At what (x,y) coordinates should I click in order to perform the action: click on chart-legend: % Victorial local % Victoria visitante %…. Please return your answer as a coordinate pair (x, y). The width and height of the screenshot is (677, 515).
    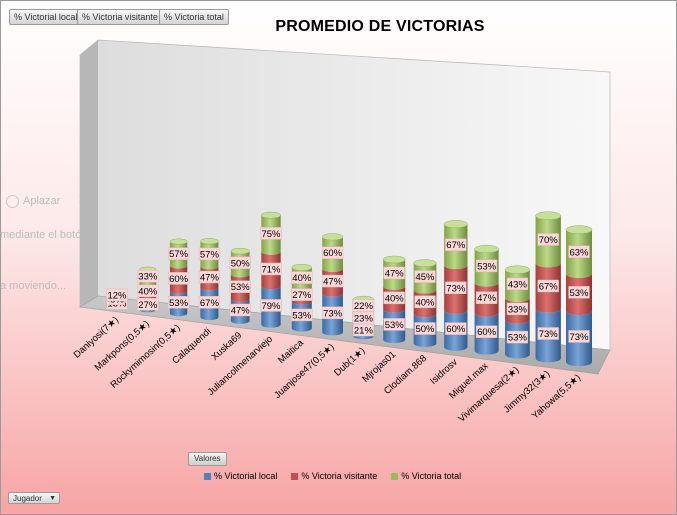
    Looking at the image, I should click on (332, 476).